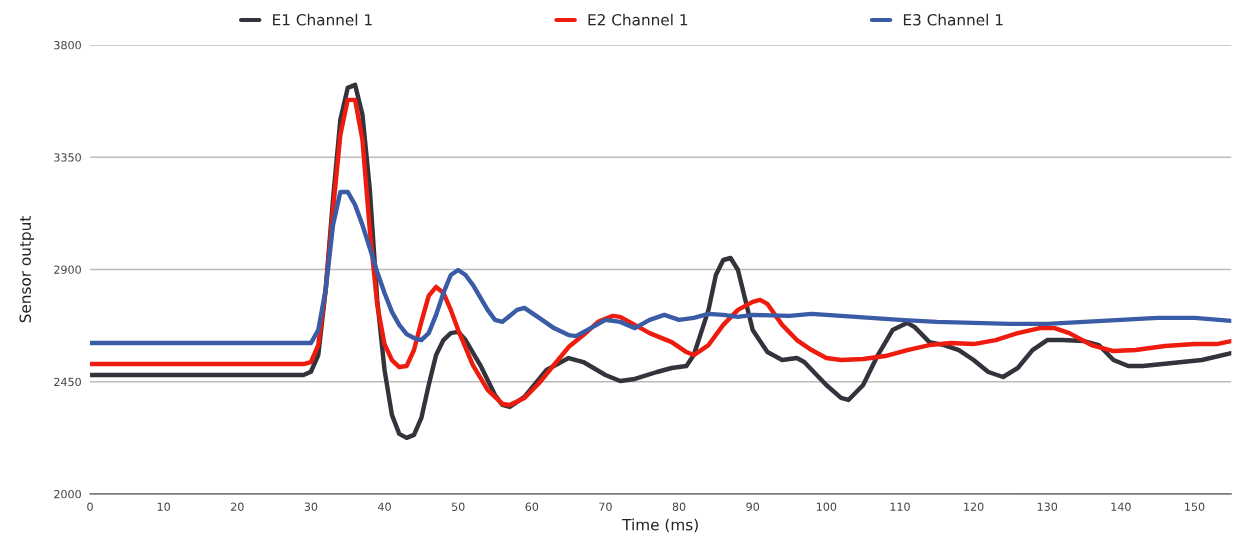 This screenshot has width=1245, height=542. What do you see at coordinates (26, 269) in the screenshot?
I see `y-axis-title: Sensor output` at bounding box center [26, 269].